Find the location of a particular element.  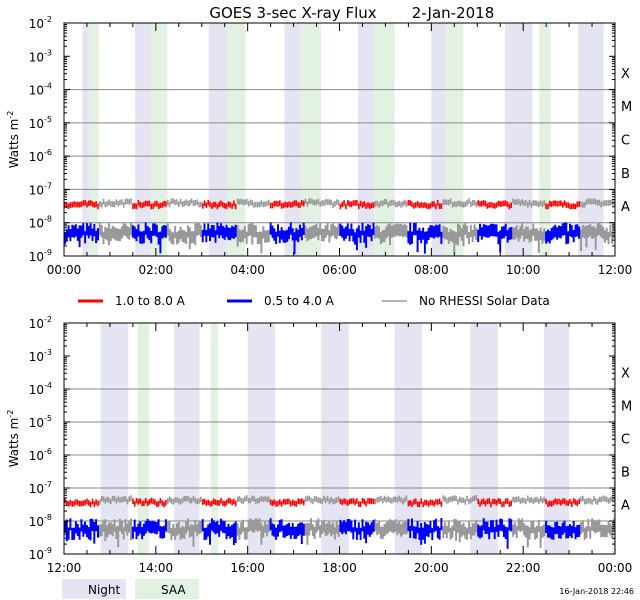

legend-item: 1.0 to 8.0 A is located at coordinates (132, 301).